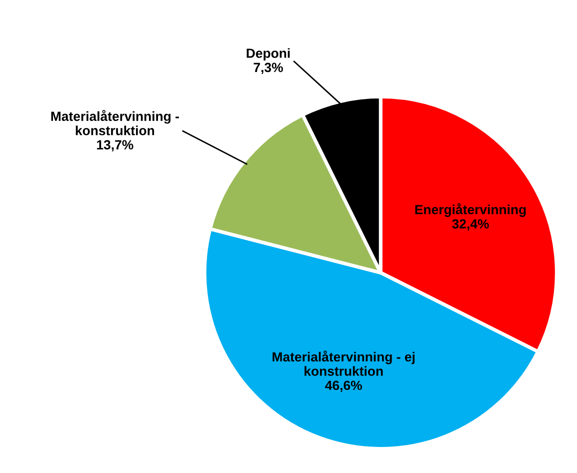  Describe the element at coordinates (470, 224) in the screenshot. I see `data-label: 32,4%` at that location.